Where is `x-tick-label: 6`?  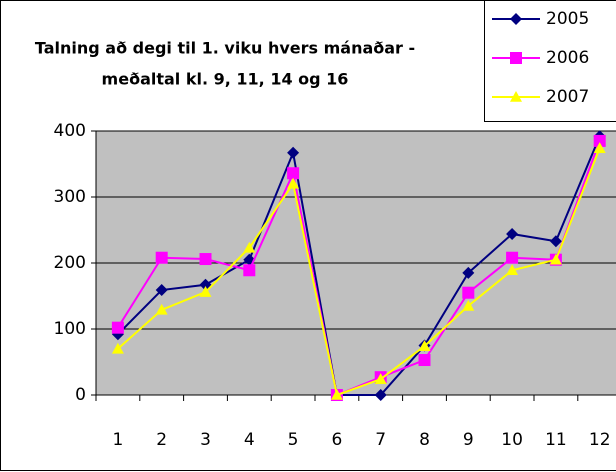
x-tick-label: 6 is located at coordinates (336, 440).